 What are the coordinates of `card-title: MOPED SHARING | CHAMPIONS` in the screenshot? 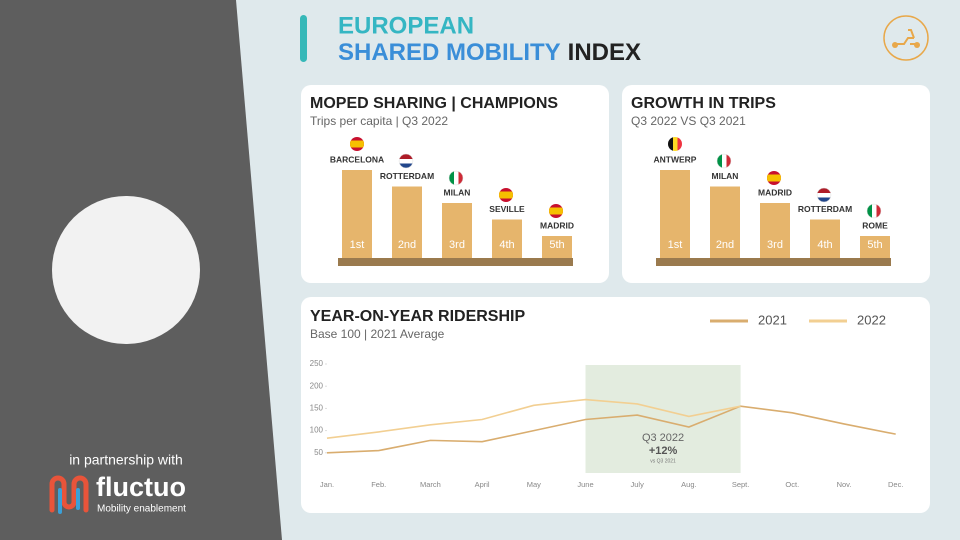 It's located at (434, 103).